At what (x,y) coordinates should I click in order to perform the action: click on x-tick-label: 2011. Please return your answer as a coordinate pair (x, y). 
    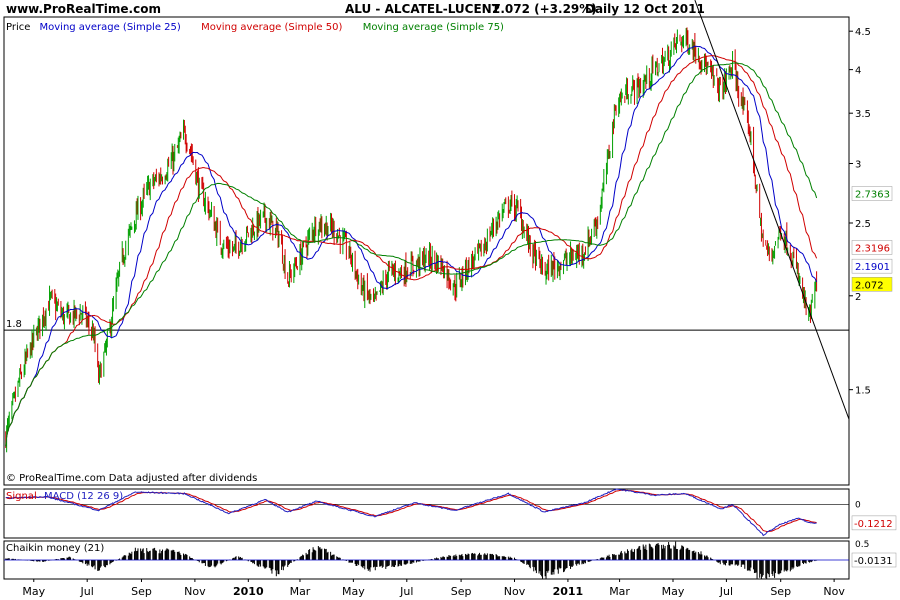
    Looking at the image, I should click on (568, 591).